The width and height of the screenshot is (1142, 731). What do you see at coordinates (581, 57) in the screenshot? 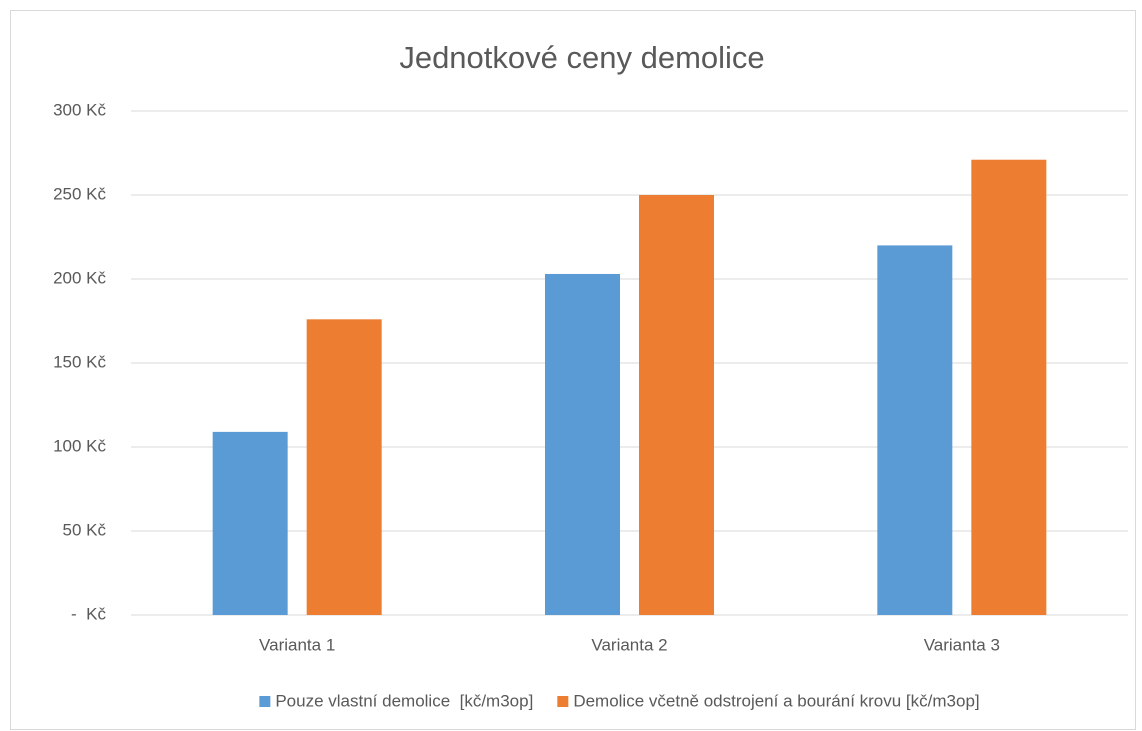
I see `chart-title: Jednotkové ceny demolice` at bounding box center [581, 57].